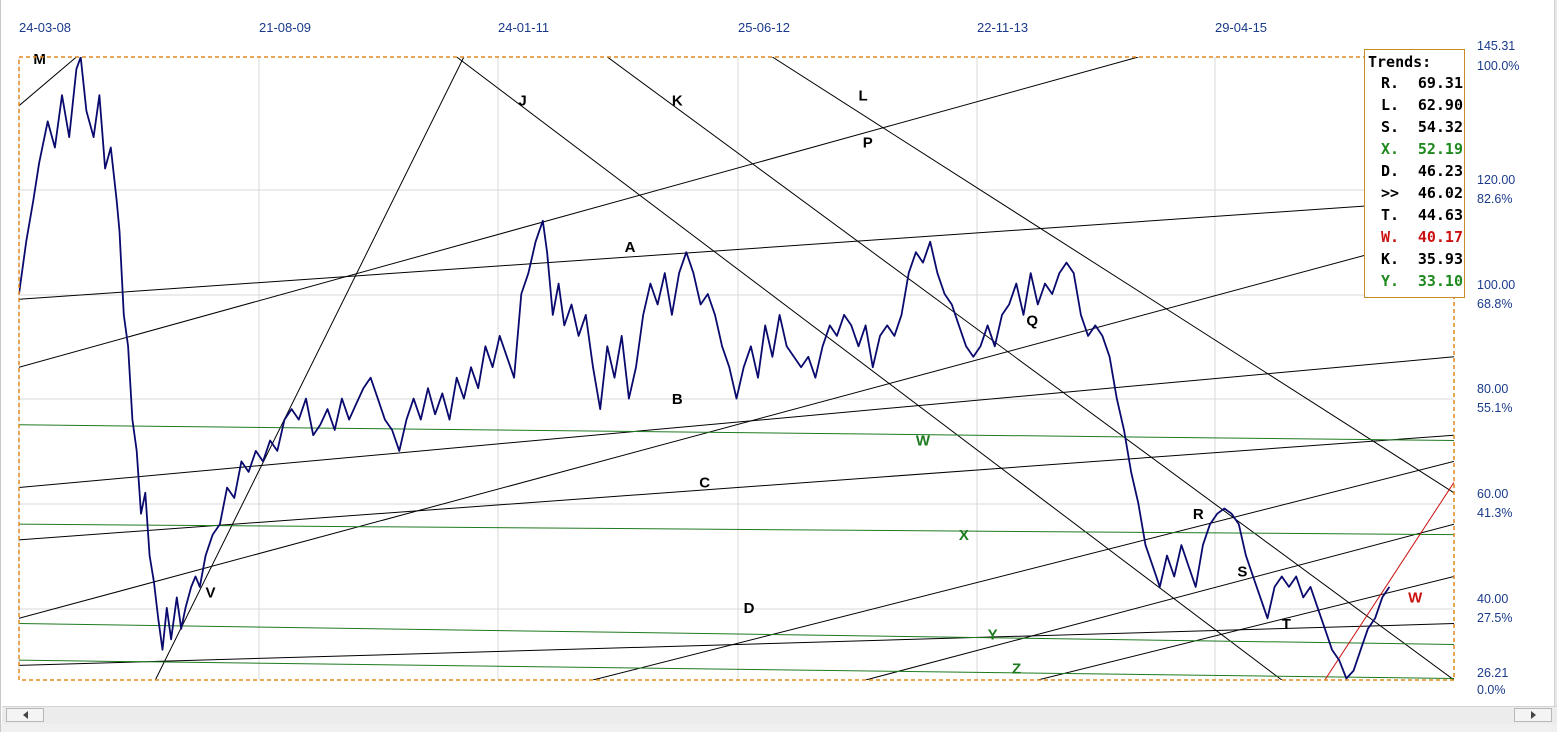  I want to click on trend-name: Y., so click(1390, 281).